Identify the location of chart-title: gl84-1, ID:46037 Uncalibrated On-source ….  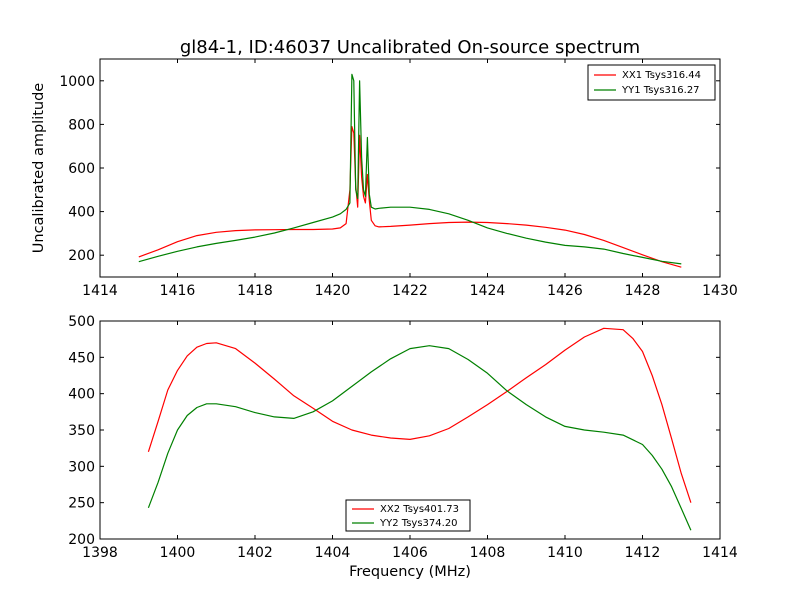
(410, 47).